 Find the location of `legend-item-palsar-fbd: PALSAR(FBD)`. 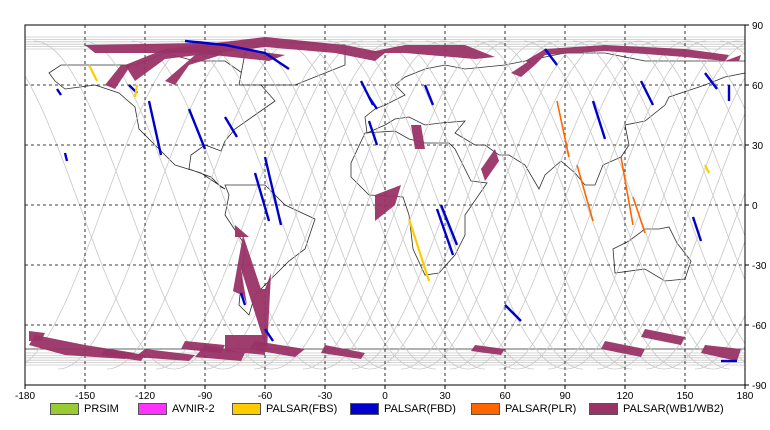

legend-item-palsar-fbd: PALSAR(FBD) is located at coordinates (403, 409).